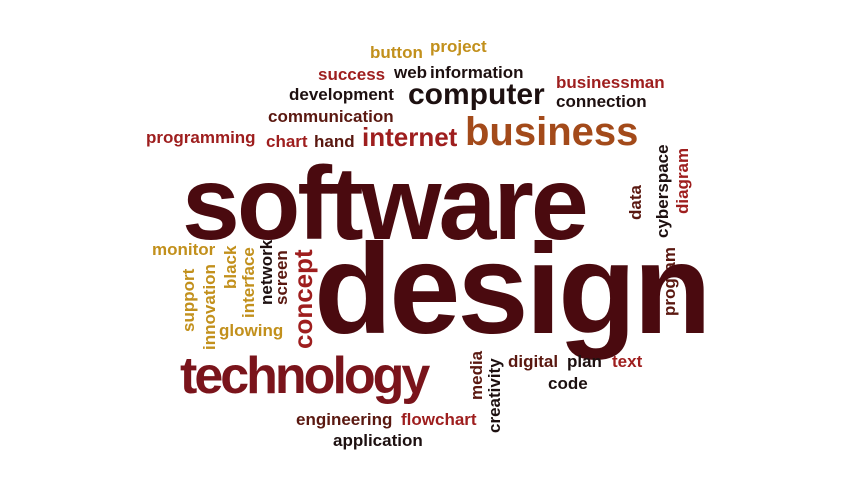 The width and height of the screenshot is (852, 480). Describe the element at coordinates (378, 440) in the screenshot. I see `word-application: application` at that location.